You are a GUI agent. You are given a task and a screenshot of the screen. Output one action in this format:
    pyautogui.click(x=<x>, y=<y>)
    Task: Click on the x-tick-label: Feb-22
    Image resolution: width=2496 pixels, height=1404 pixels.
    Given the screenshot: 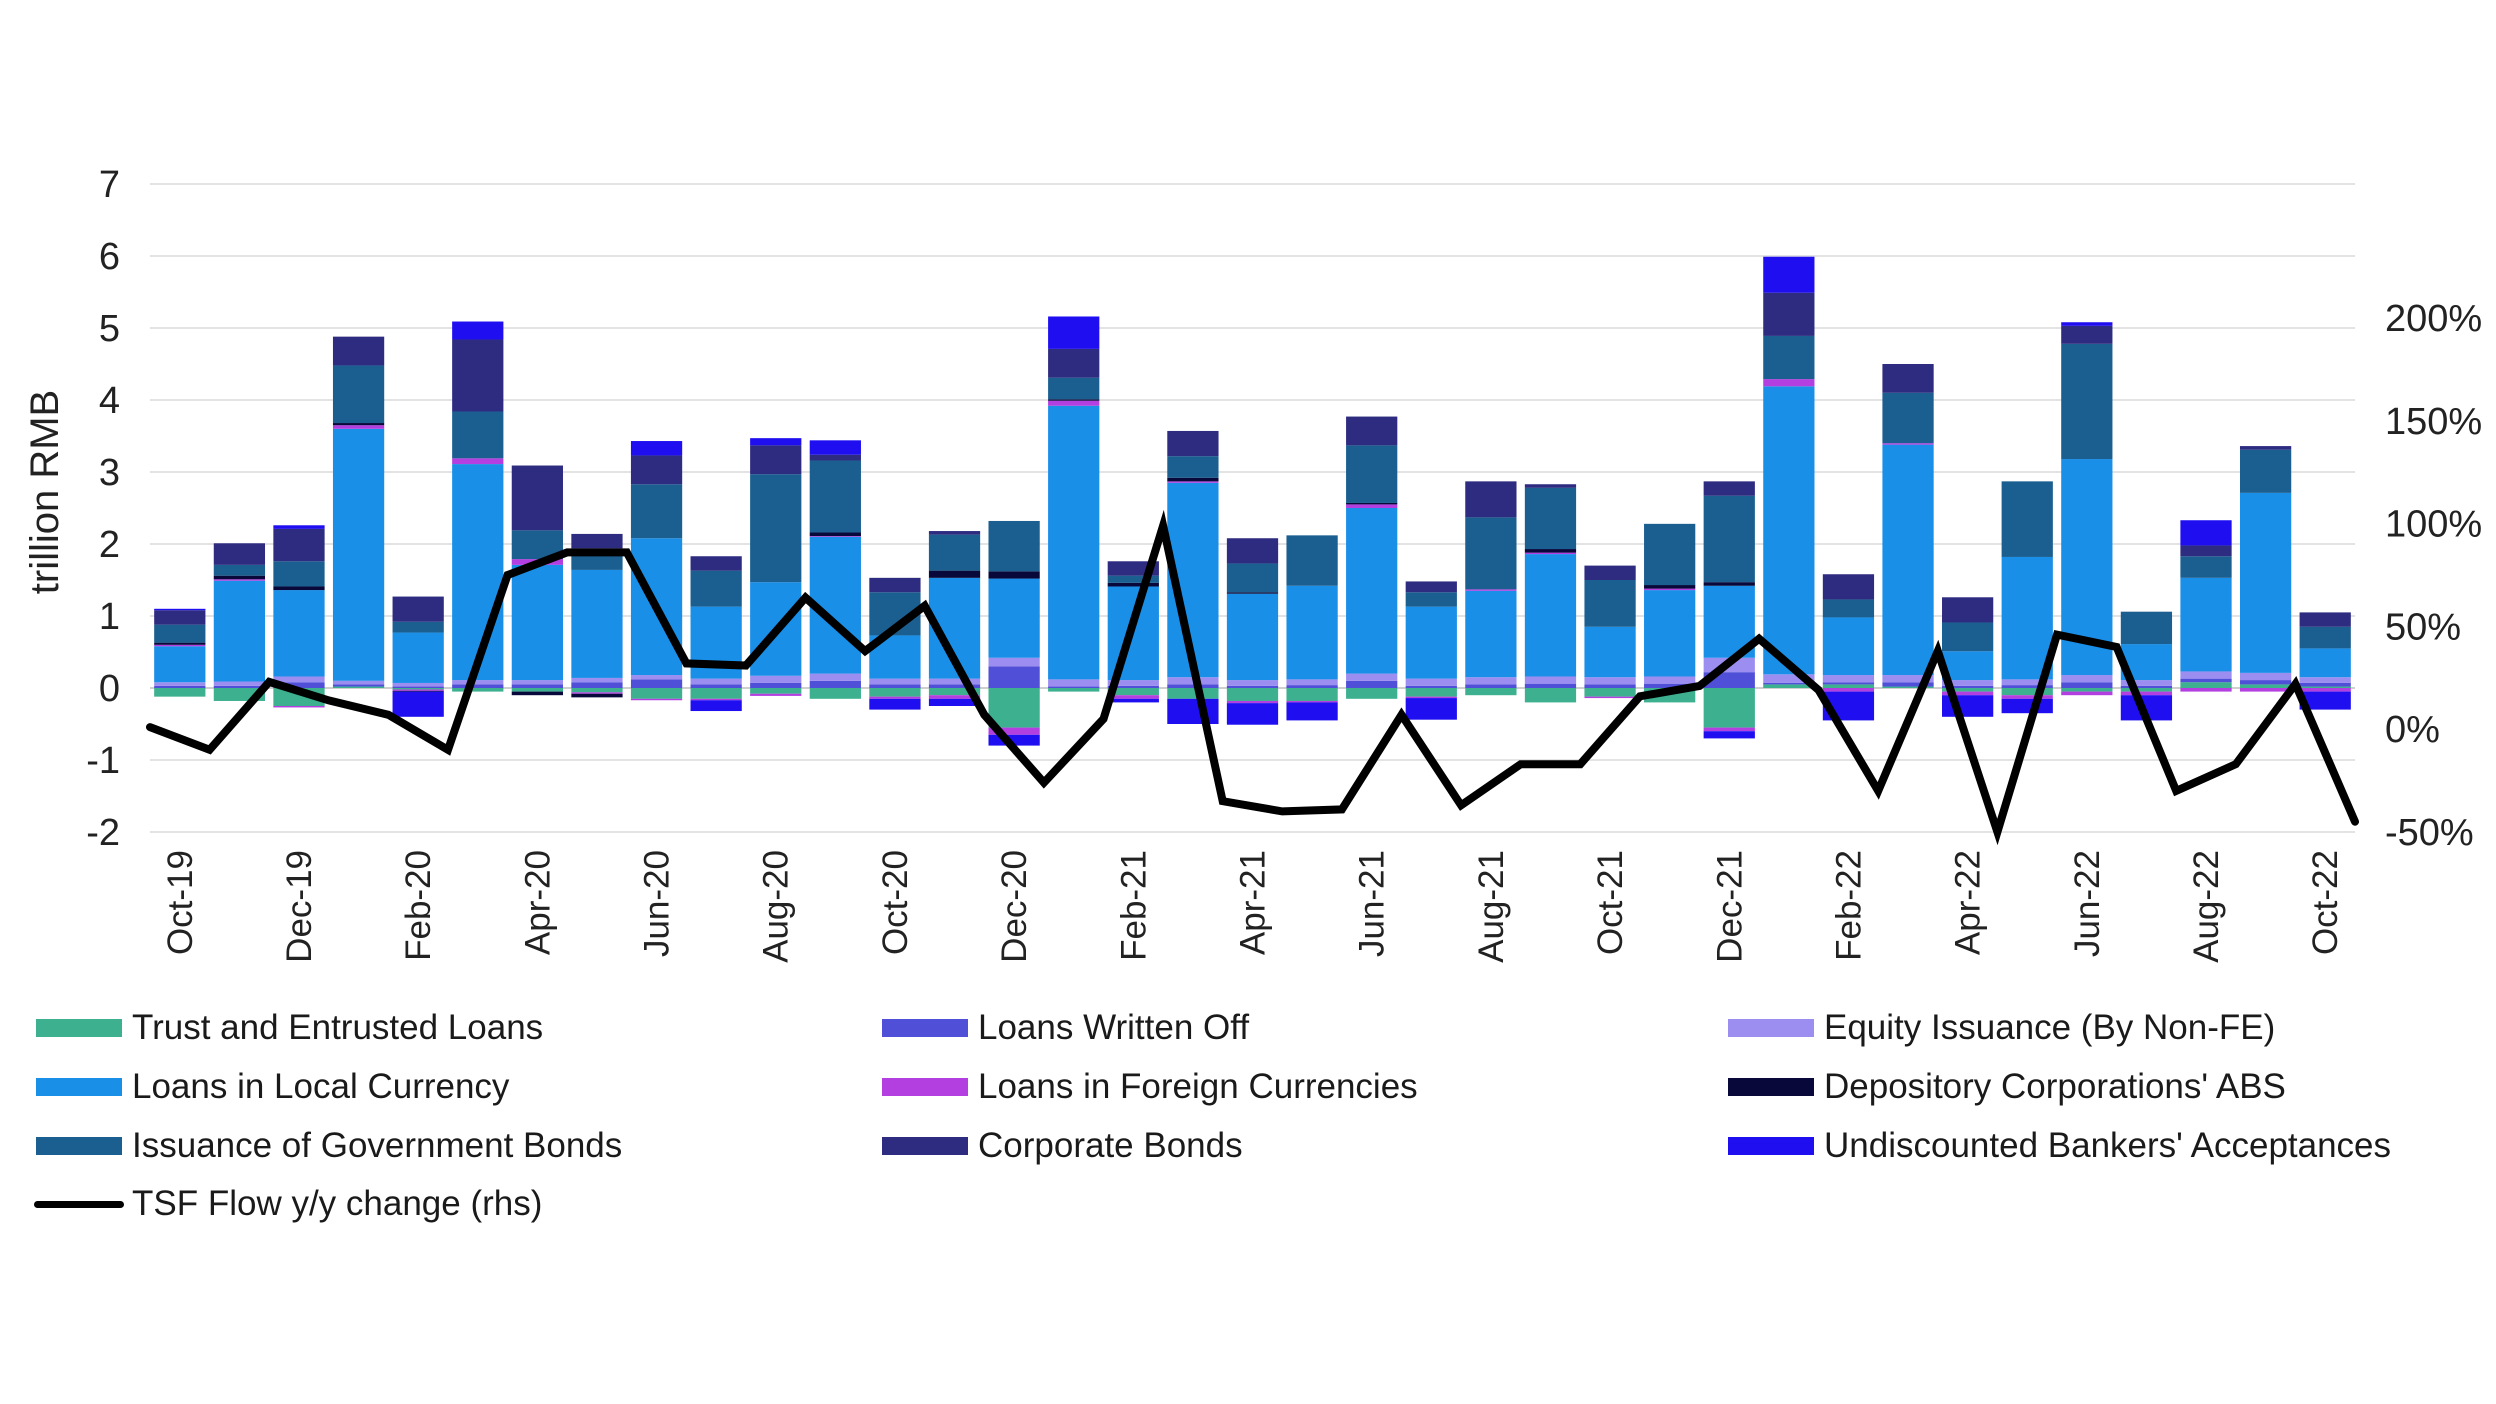 What is the action you would take?
    pyautogui.click(x=1848, y=905)
    